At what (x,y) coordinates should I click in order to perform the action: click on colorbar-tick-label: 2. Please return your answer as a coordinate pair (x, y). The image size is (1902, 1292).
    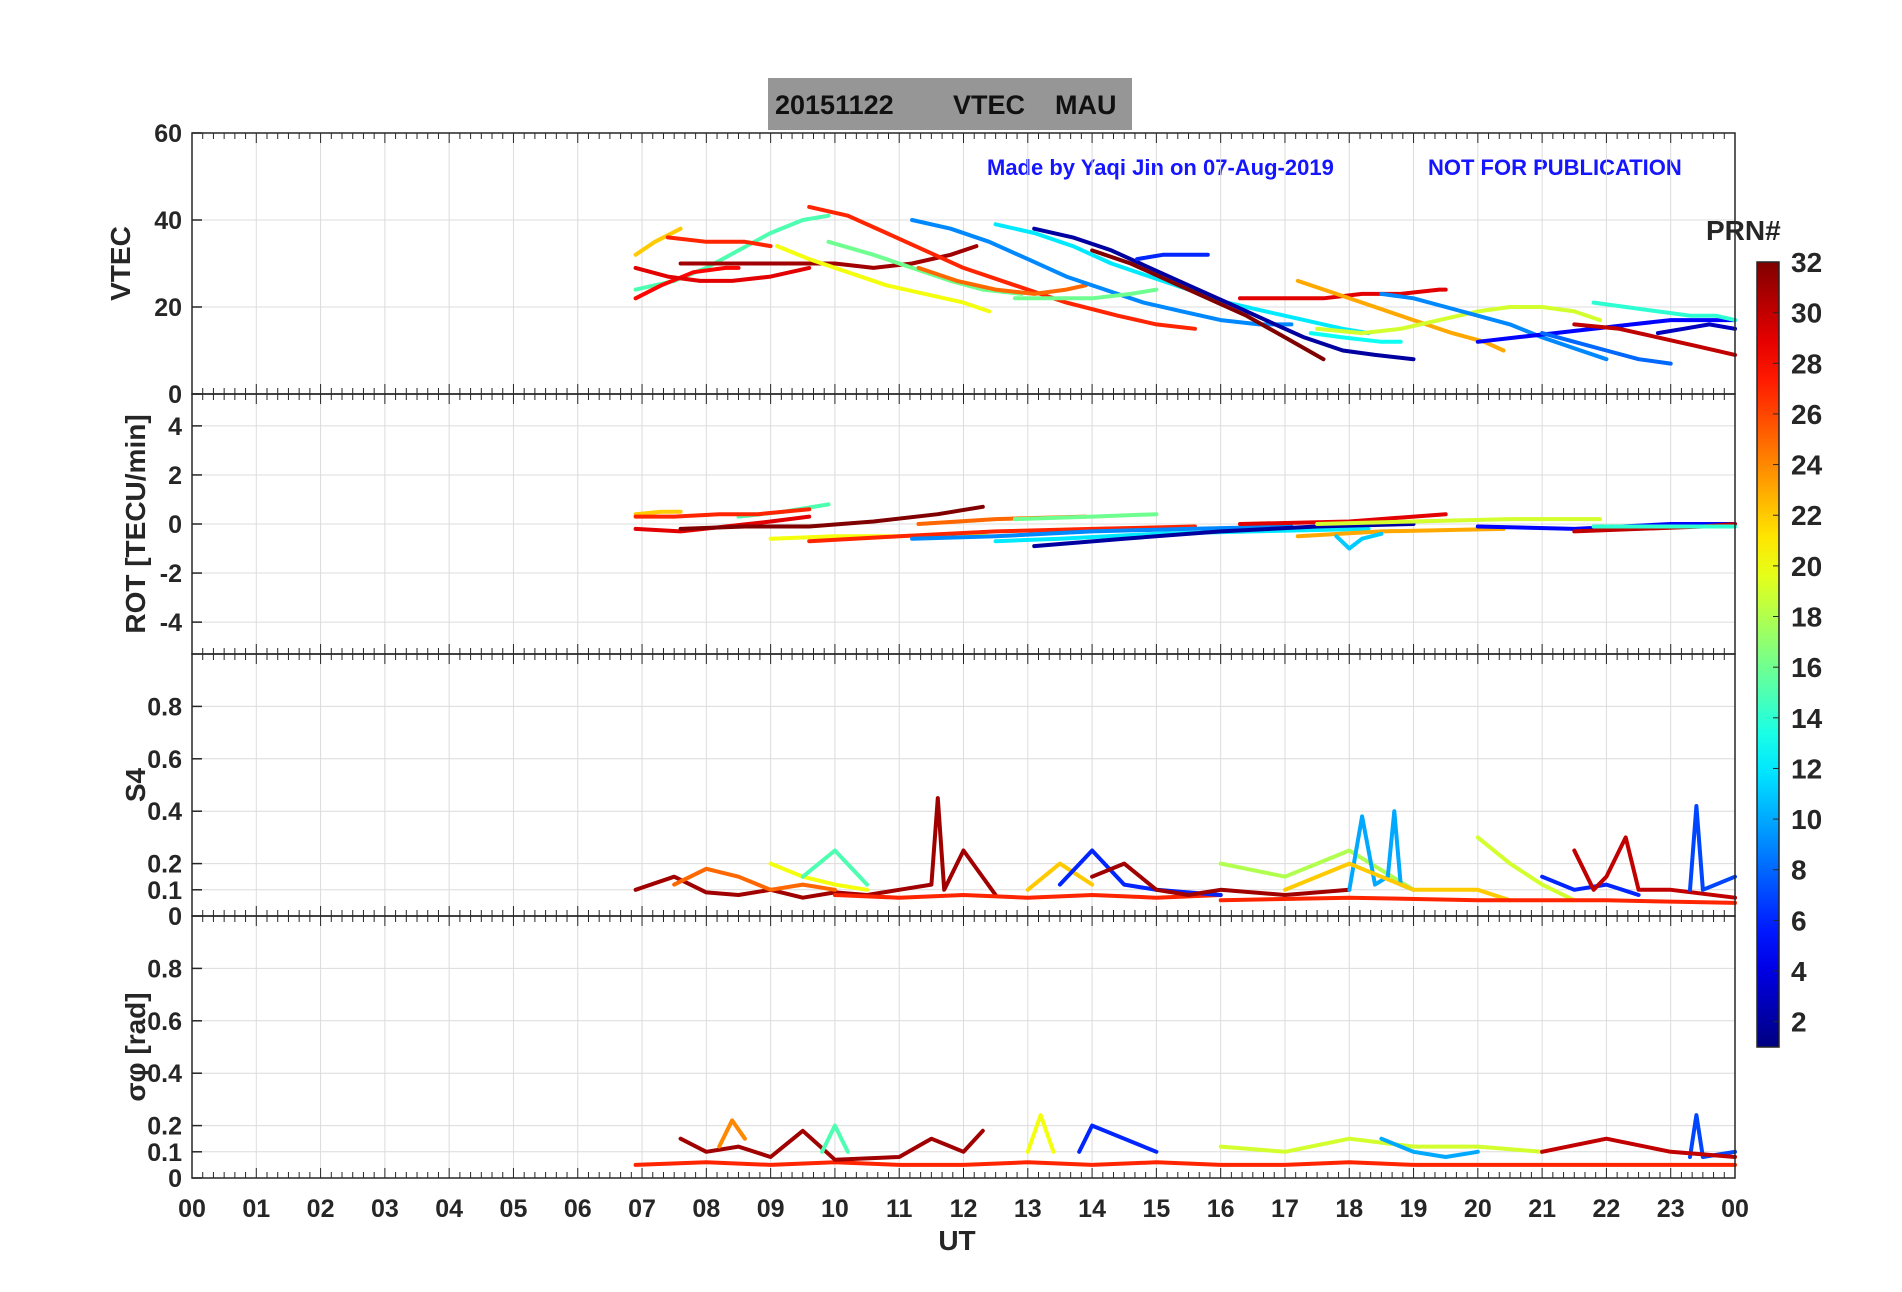
    Looking at the image, I should click on (1799, 1022).